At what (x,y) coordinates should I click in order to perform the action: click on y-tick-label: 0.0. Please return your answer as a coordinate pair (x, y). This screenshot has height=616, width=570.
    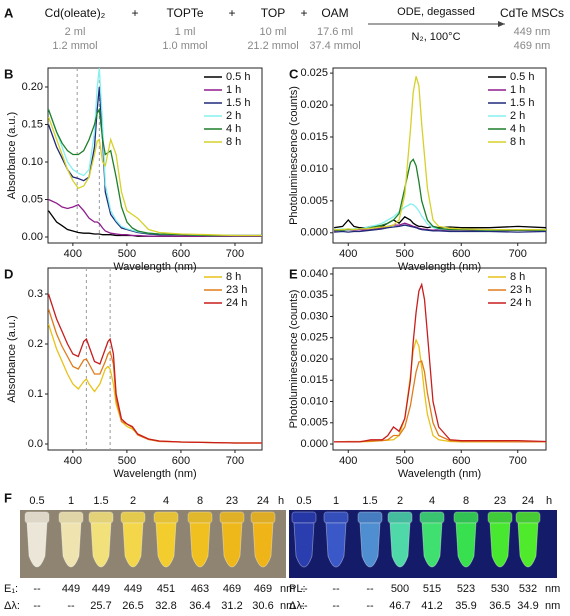
    Looking at the image, I should click on (35, 444).